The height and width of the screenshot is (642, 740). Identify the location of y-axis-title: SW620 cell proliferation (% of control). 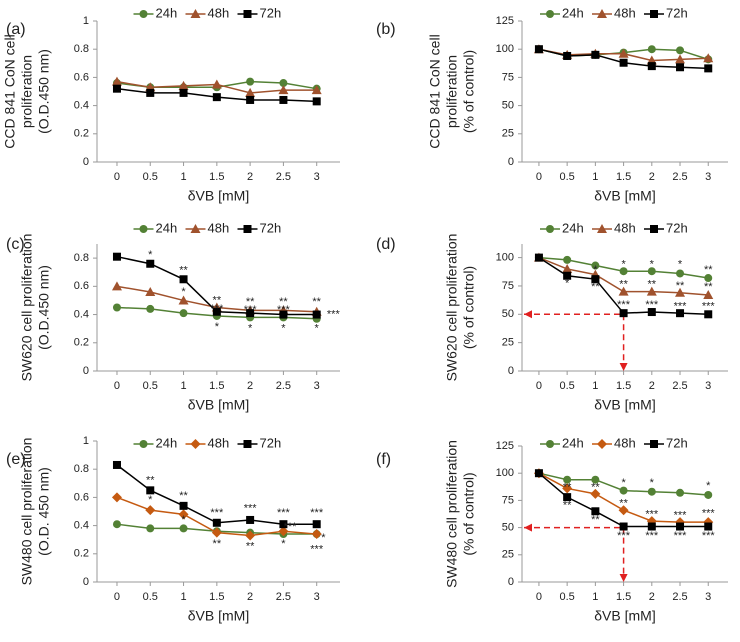
(460, 308).